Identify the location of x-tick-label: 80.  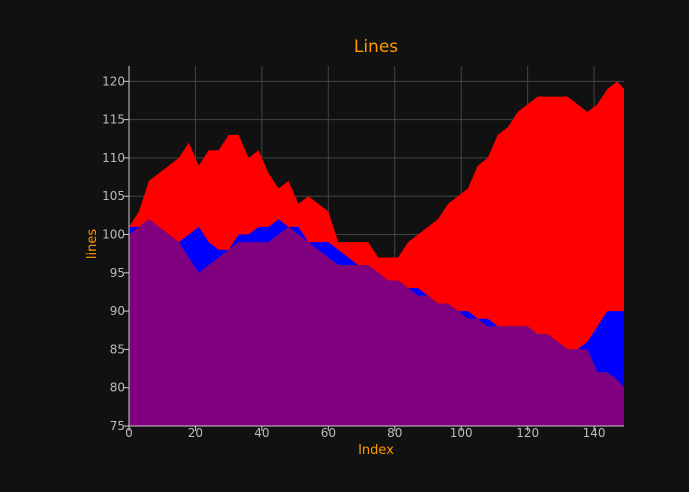
(394, 433).